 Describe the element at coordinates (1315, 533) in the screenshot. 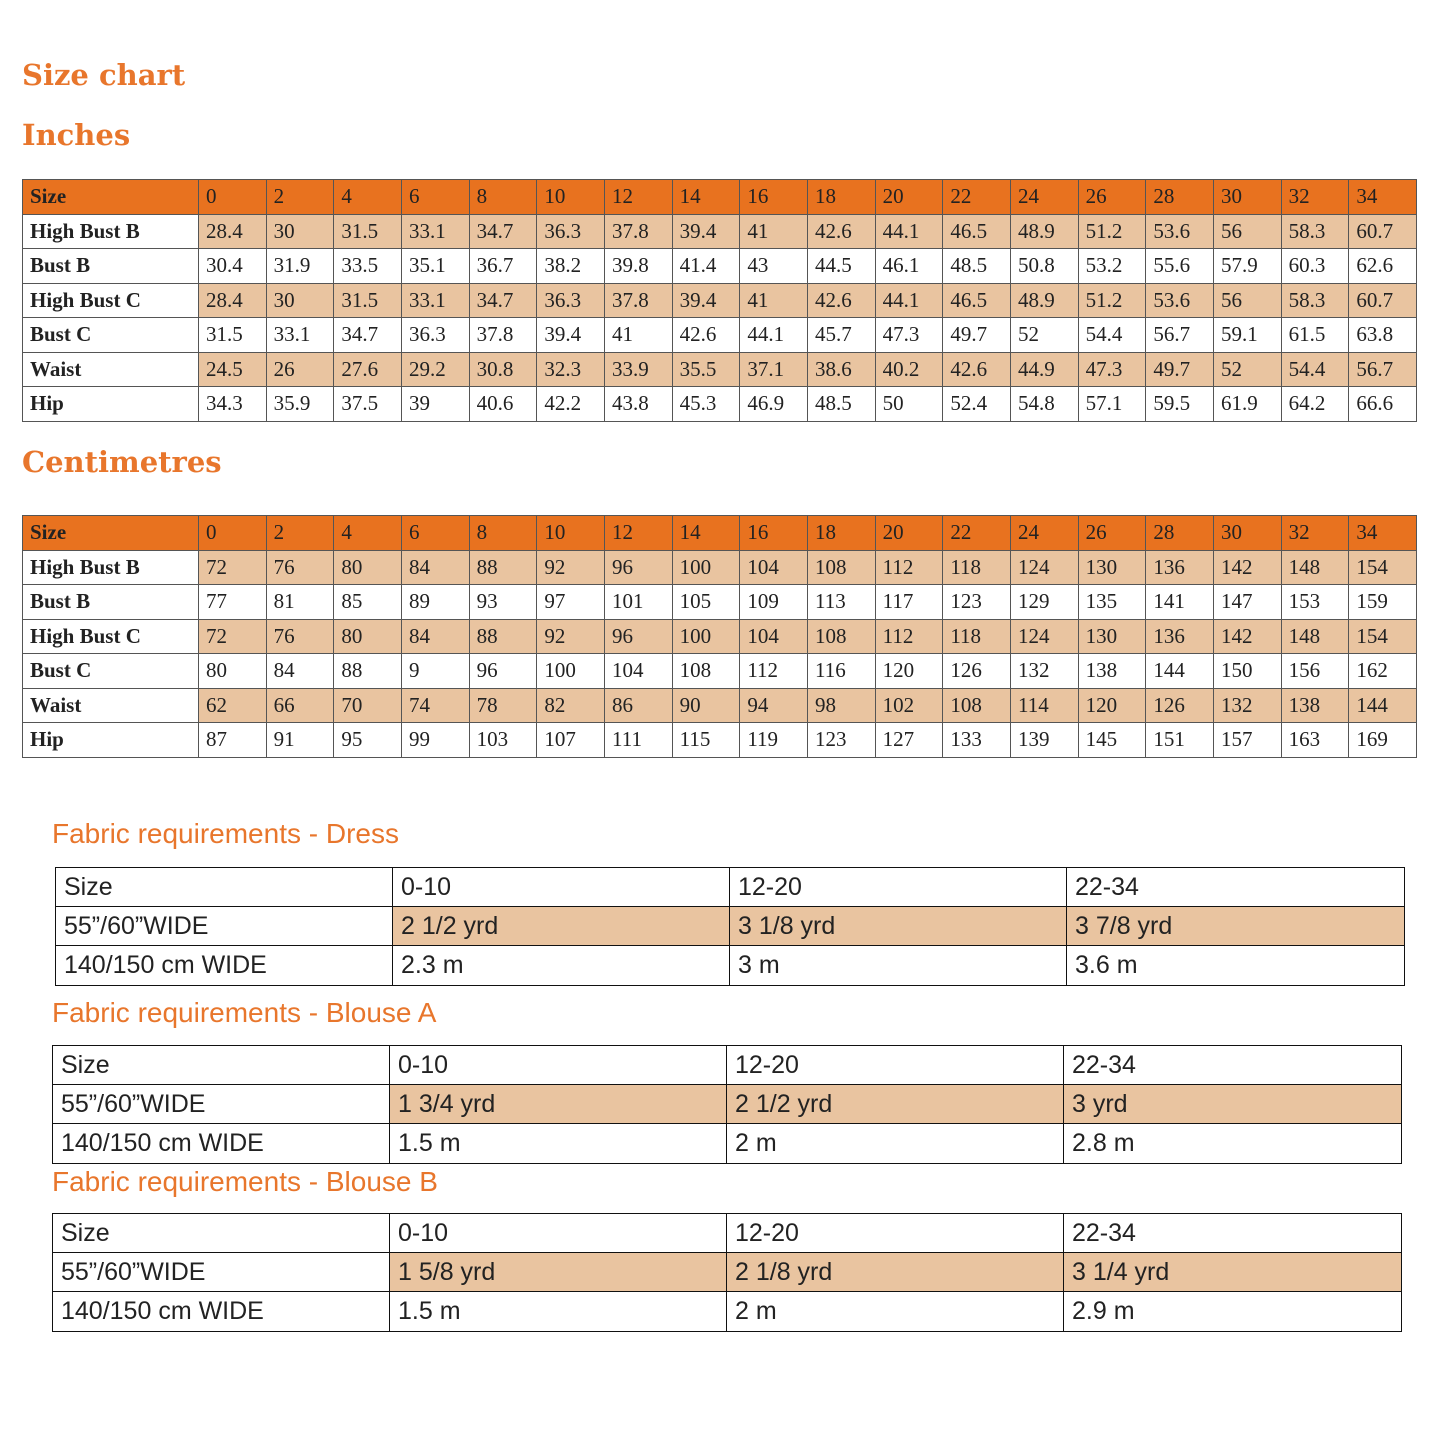

I see `header-cell: 32` at that location.